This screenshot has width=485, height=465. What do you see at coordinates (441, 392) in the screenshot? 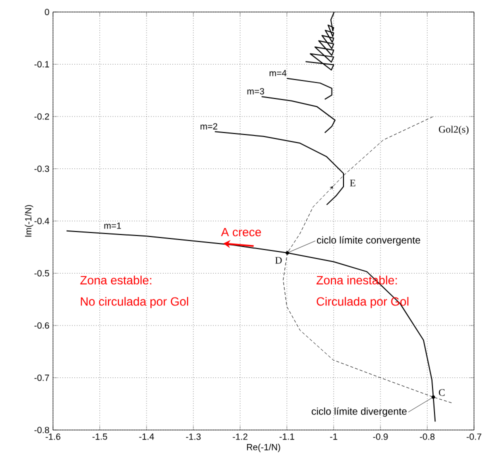
I see `annotation: C` at bounding box center [441, 392].